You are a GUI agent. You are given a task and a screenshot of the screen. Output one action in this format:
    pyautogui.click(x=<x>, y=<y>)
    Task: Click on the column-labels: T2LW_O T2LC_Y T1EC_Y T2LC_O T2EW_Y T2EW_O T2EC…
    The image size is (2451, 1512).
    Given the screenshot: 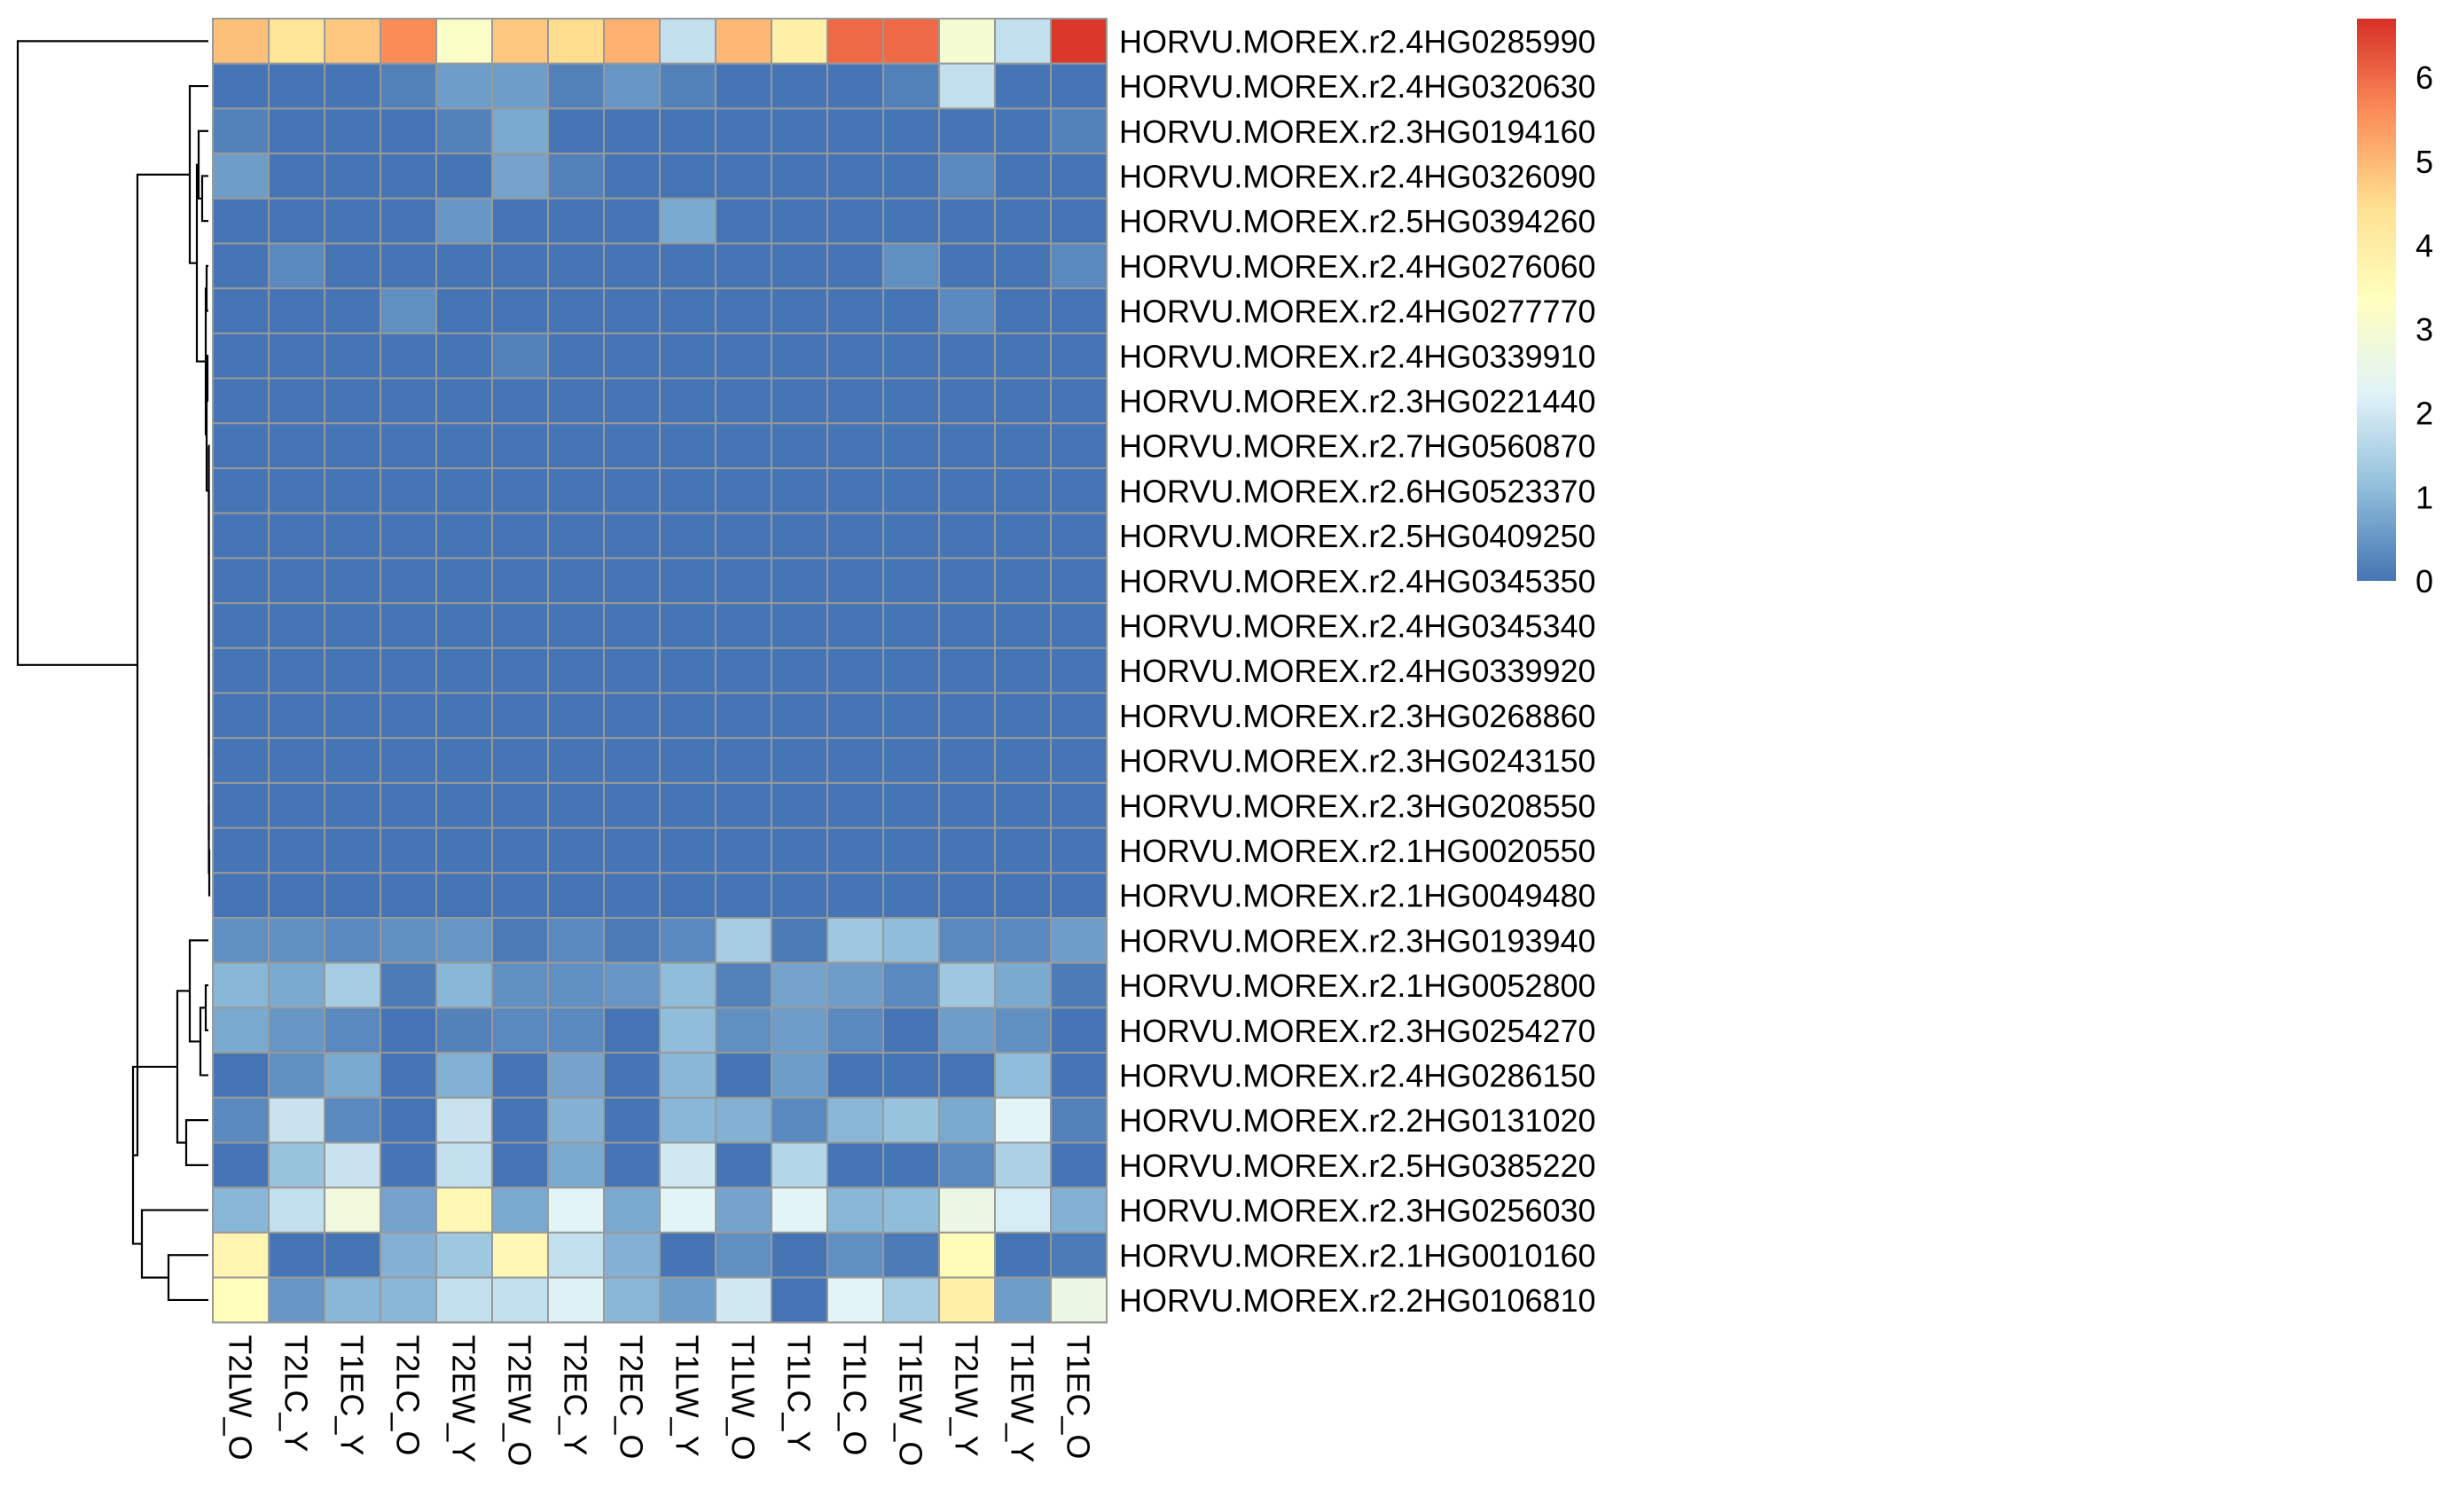 What is the action you would take?
    pyautogui.click(x=660, y=1400)
    